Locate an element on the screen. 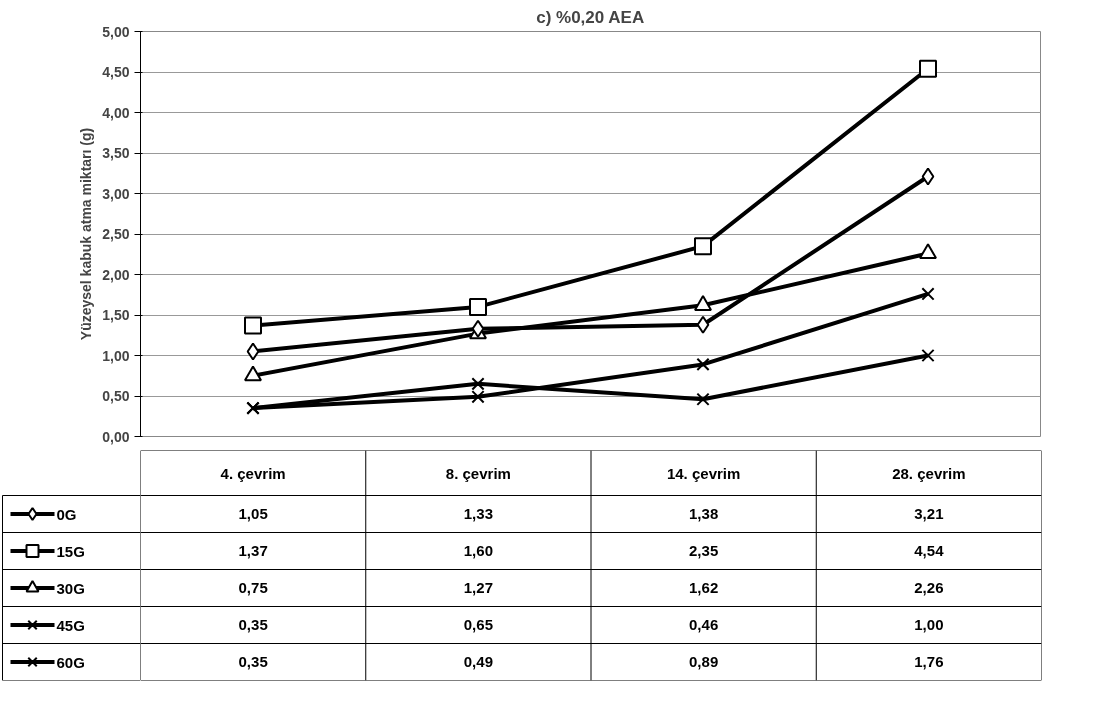  data-label: 1,62 is located at coordinates (704, 587).